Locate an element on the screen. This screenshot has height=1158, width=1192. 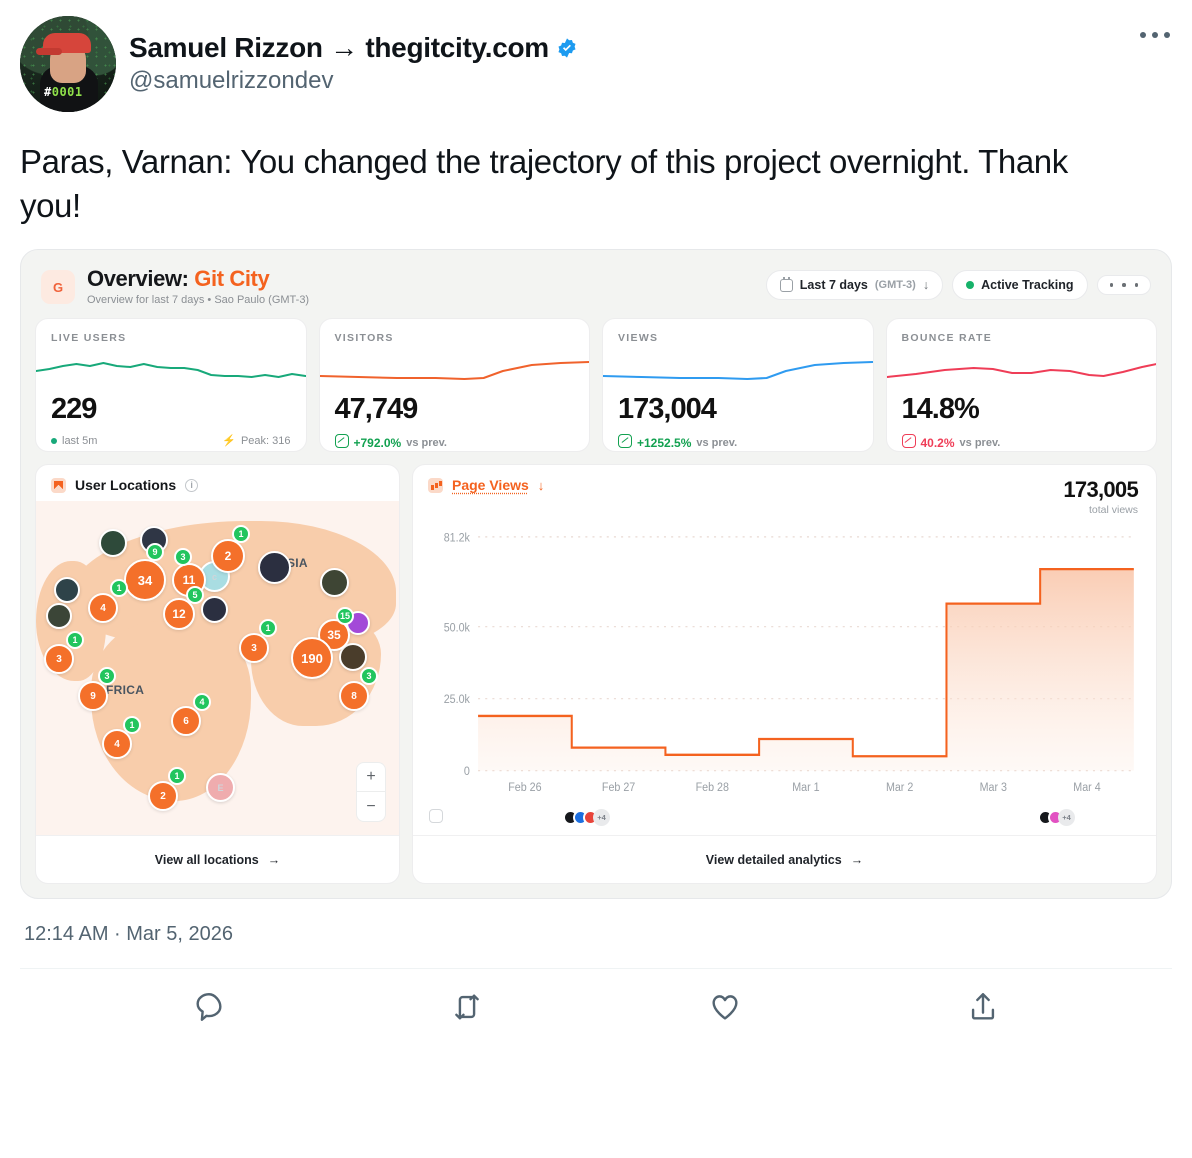
avatar-number-value: 0001 is located at coordinates (67, 92).